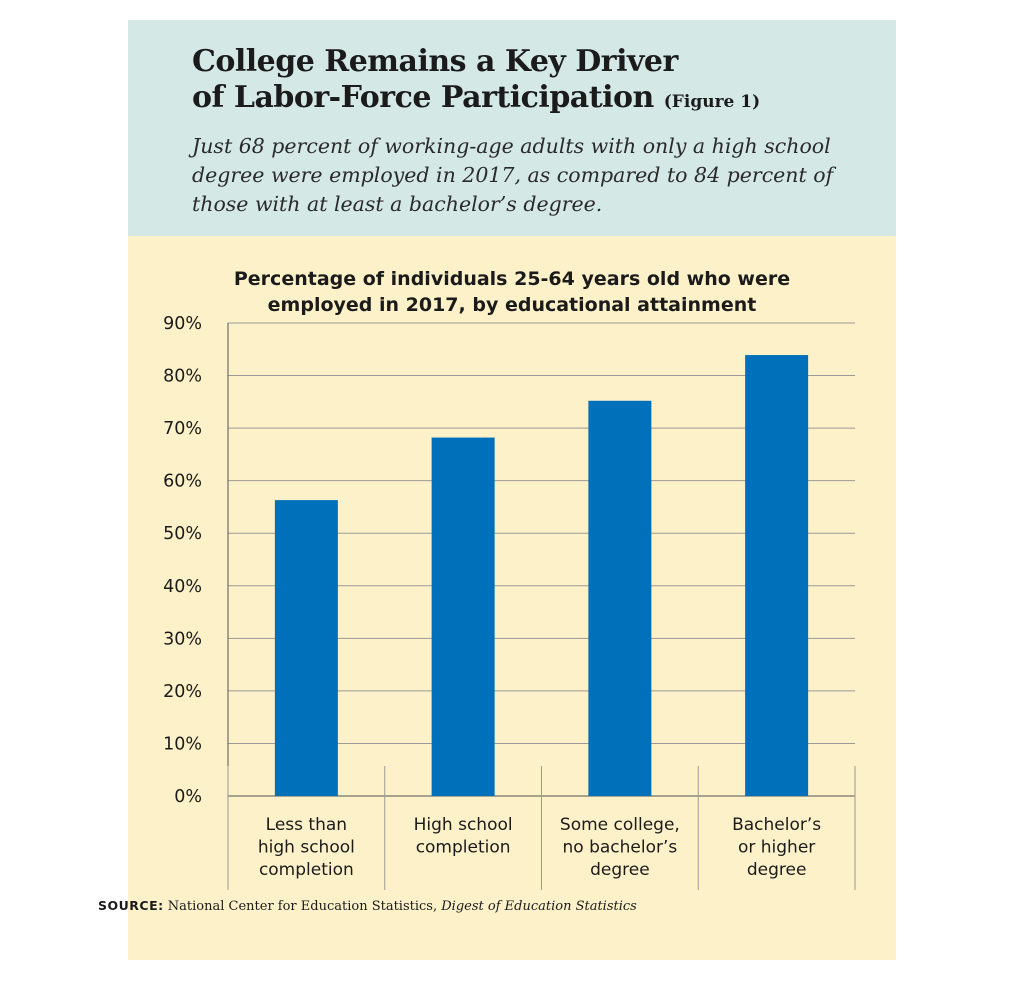  What do you see at coordinates (182, 692) in the screenshot?
I see `y-tick-label: 20%` at bounding box center [182, 692].